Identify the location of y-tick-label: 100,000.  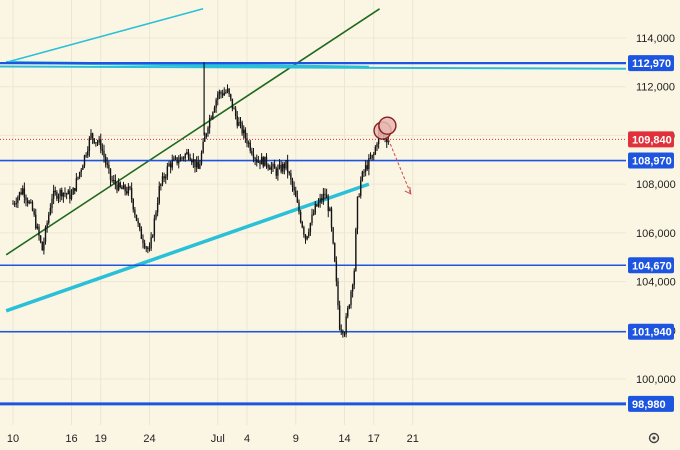
(656, 380).